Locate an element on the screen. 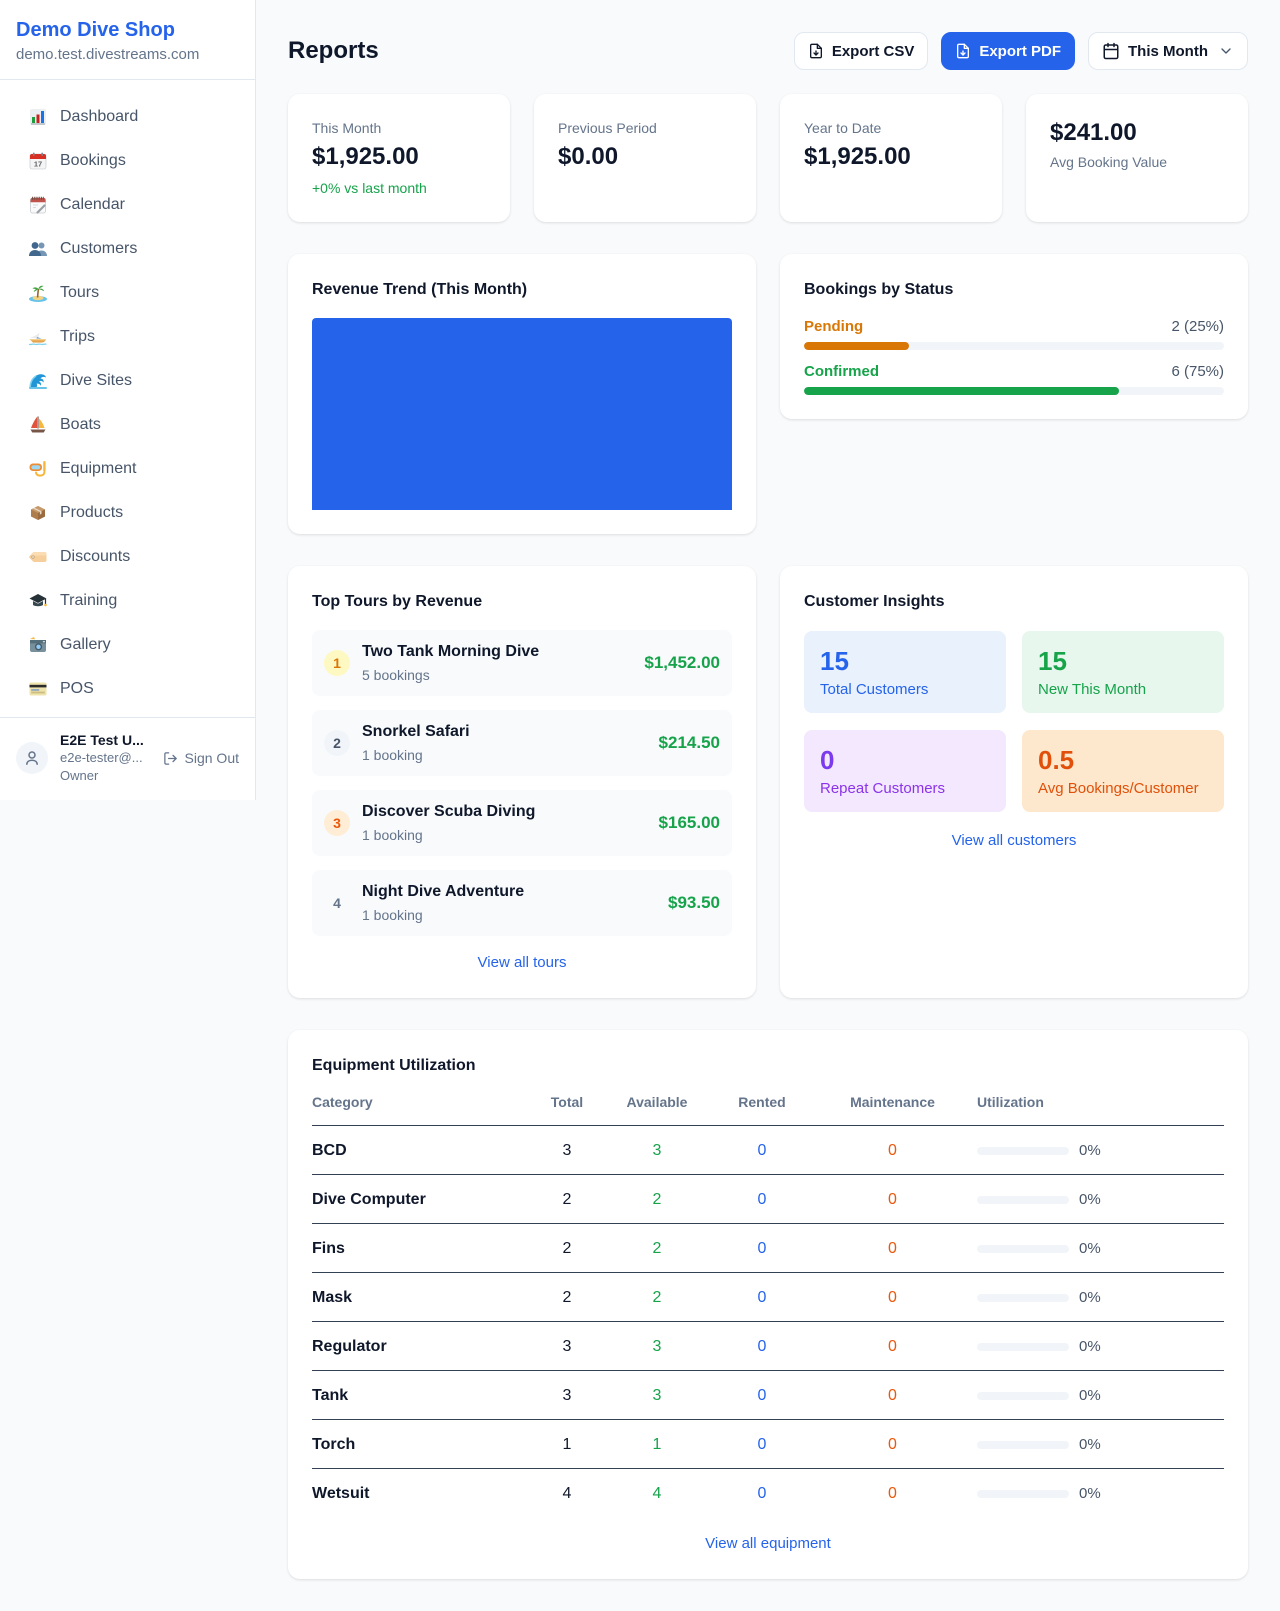 This screenshot has height=1611, width=1280. svg-text: 17 is located at coordinates (38, 164).